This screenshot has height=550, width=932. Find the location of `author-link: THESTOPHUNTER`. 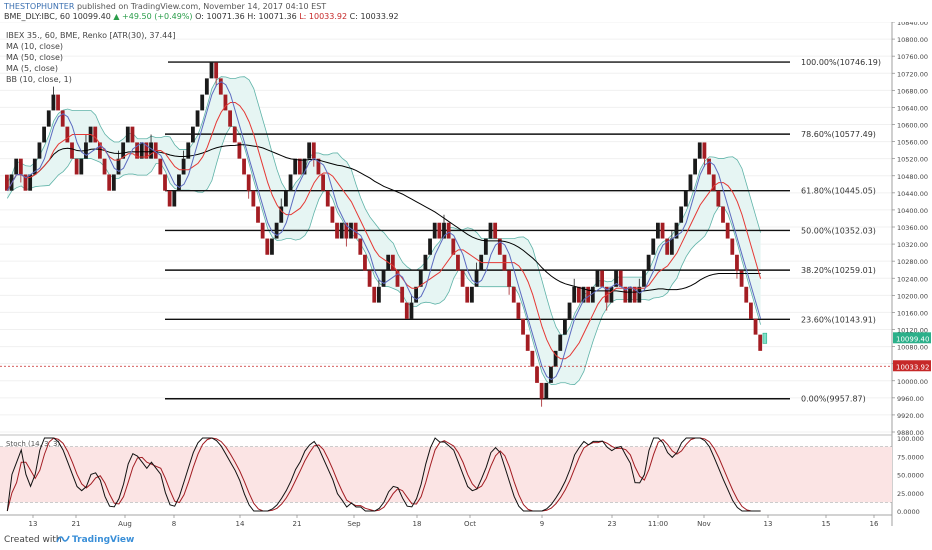

author-link: THESTOPHUNTER is located at coordinates (39, 6).